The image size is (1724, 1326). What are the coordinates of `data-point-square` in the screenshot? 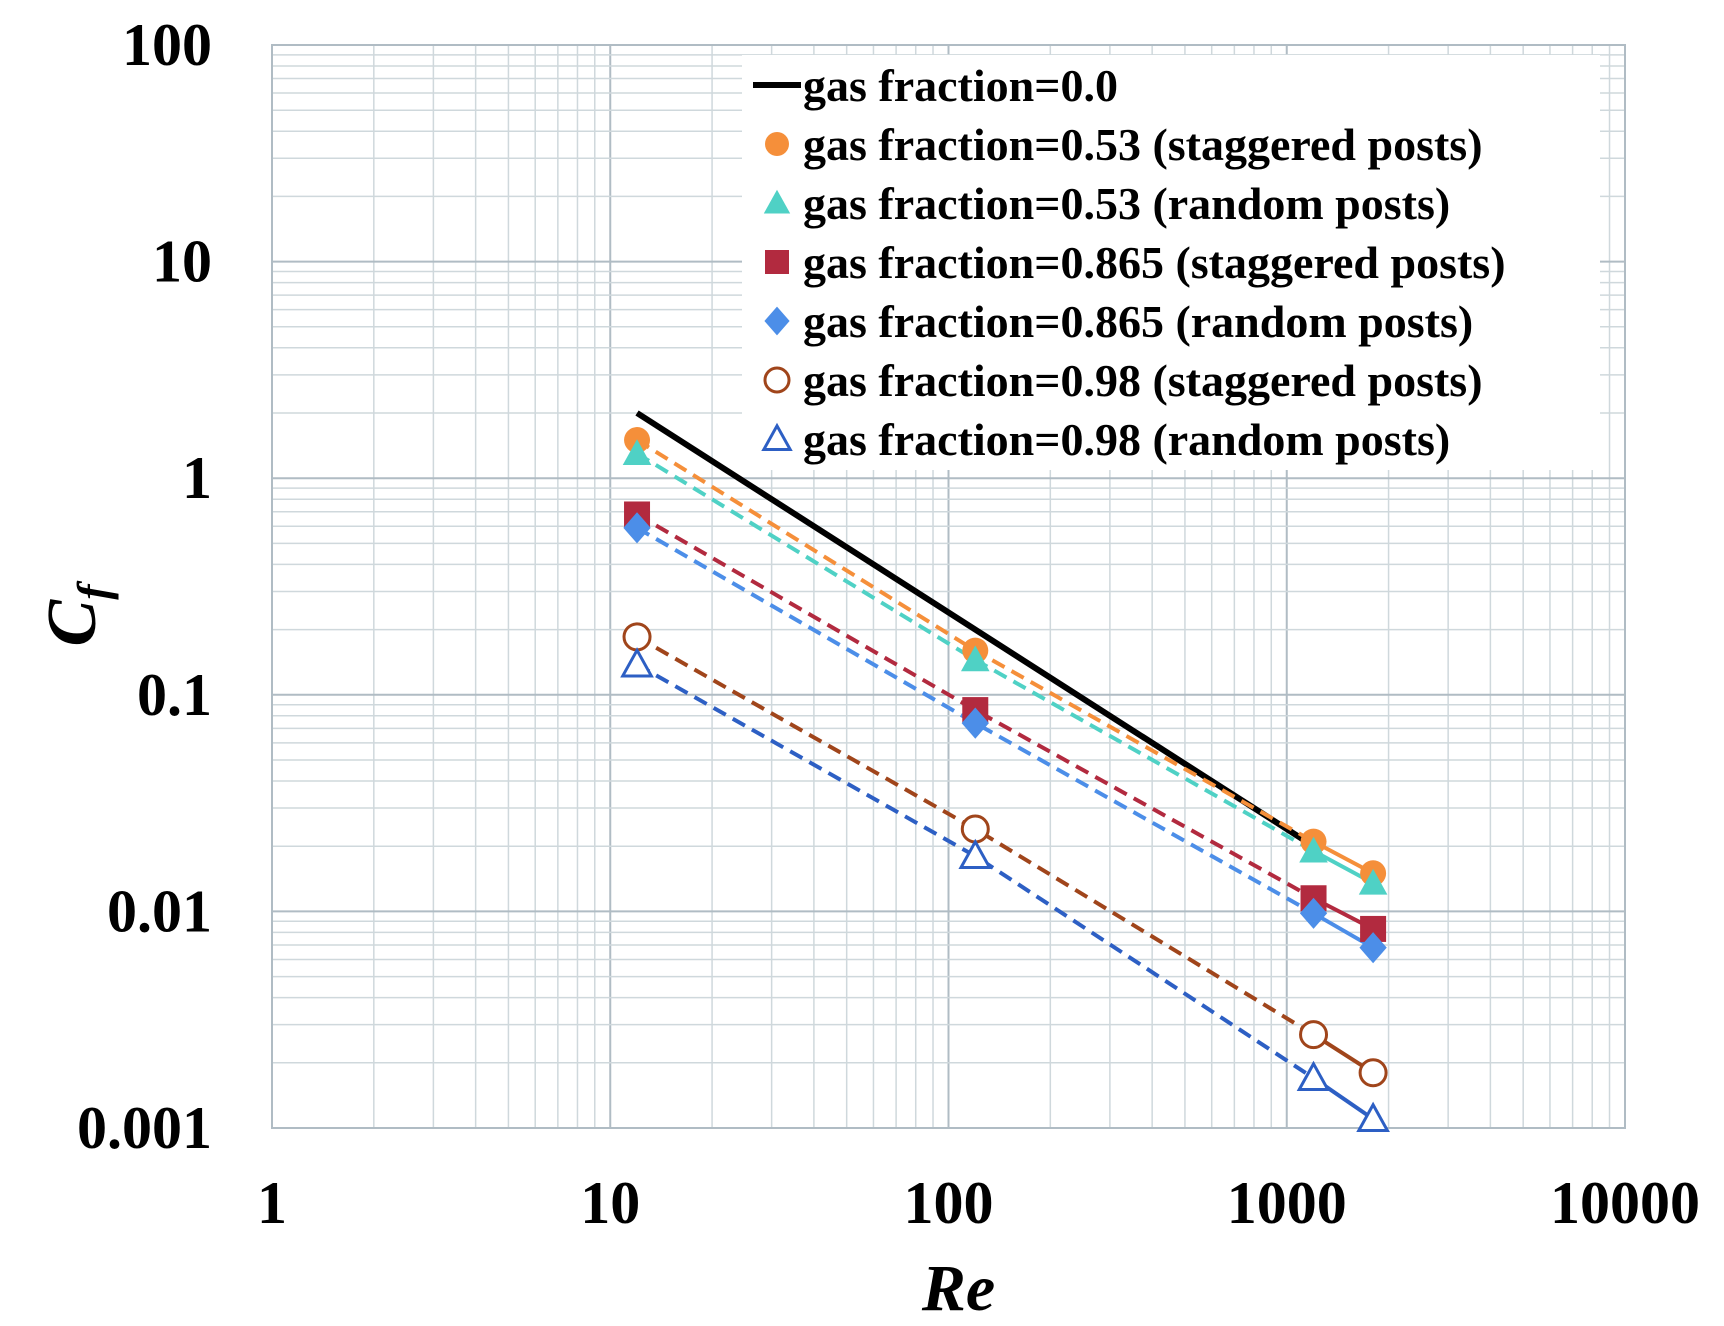 It's located at (777, 262).